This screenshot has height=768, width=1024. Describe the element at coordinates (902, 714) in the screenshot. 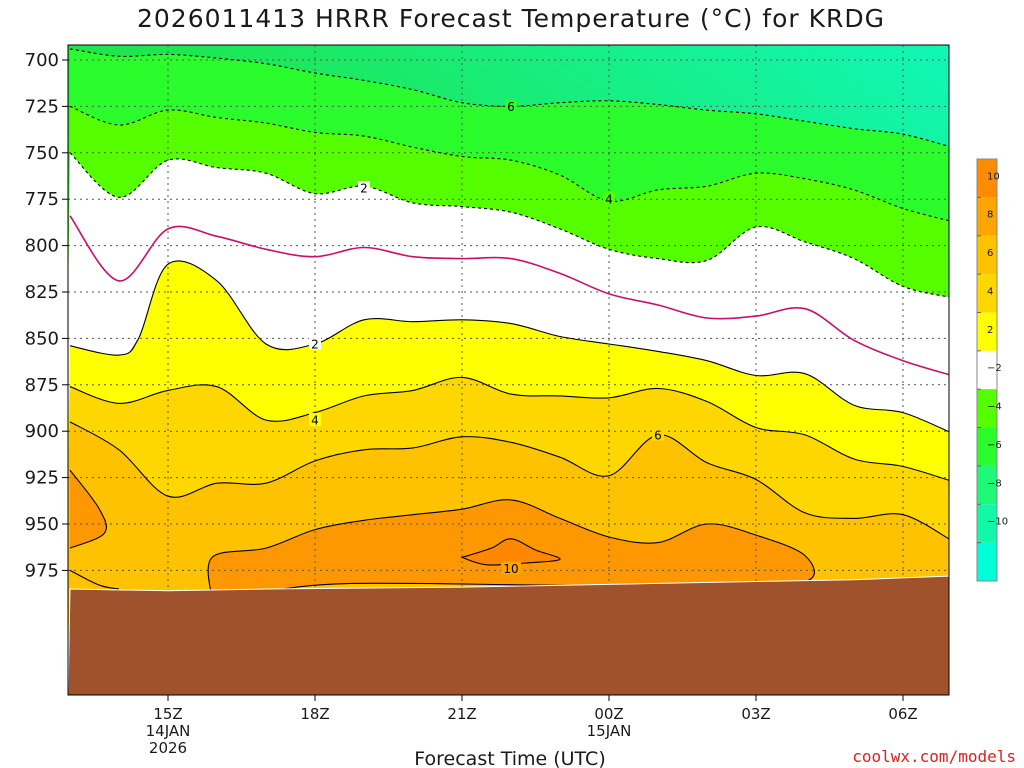

I see `x-tick-label: 06Z` at that location.